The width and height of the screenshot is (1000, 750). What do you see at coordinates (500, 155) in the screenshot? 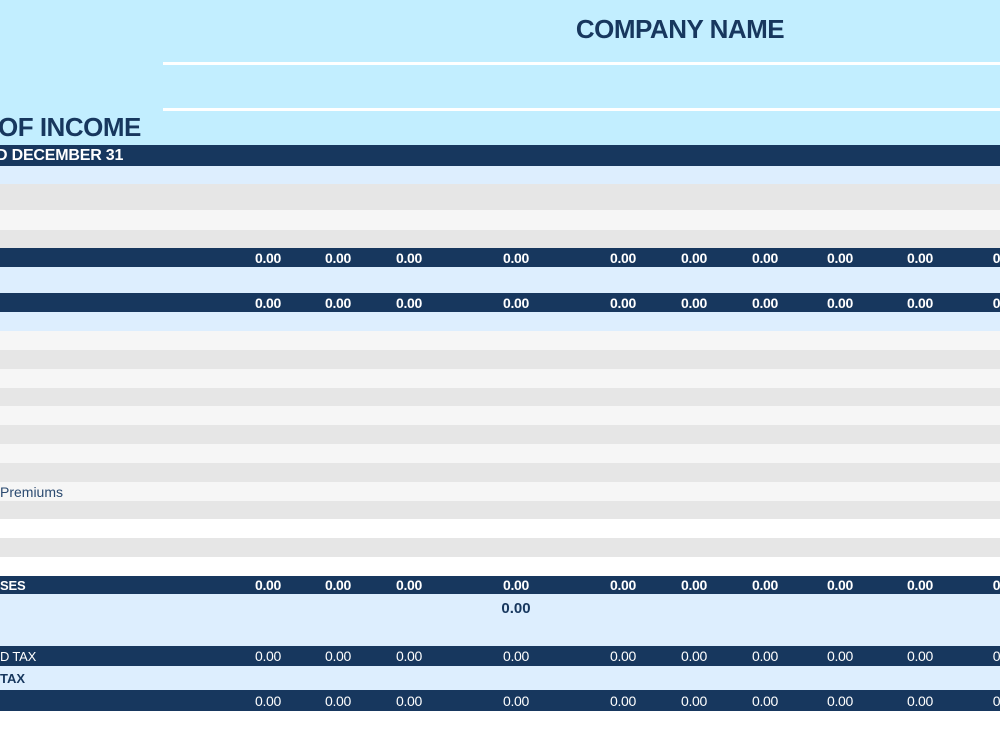
I see `period-row: D DECEMBER 31` at bounding box center [500, 155].